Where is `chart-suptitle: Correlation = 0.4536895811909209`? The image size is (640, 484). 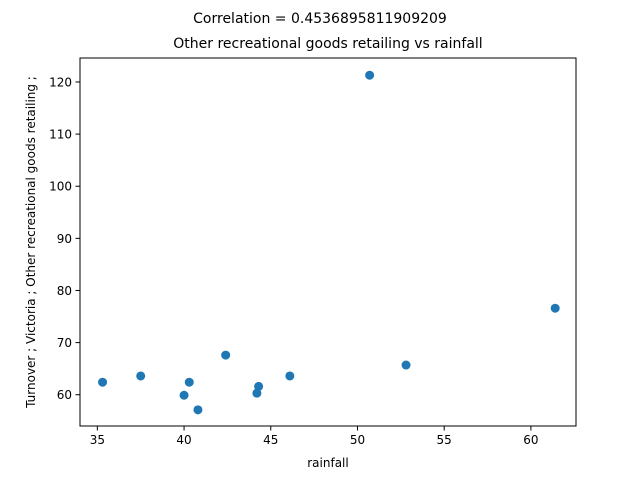
chart-suptitle: Correlation = 0.4536895811909209 is located at coordinates (320, 19).